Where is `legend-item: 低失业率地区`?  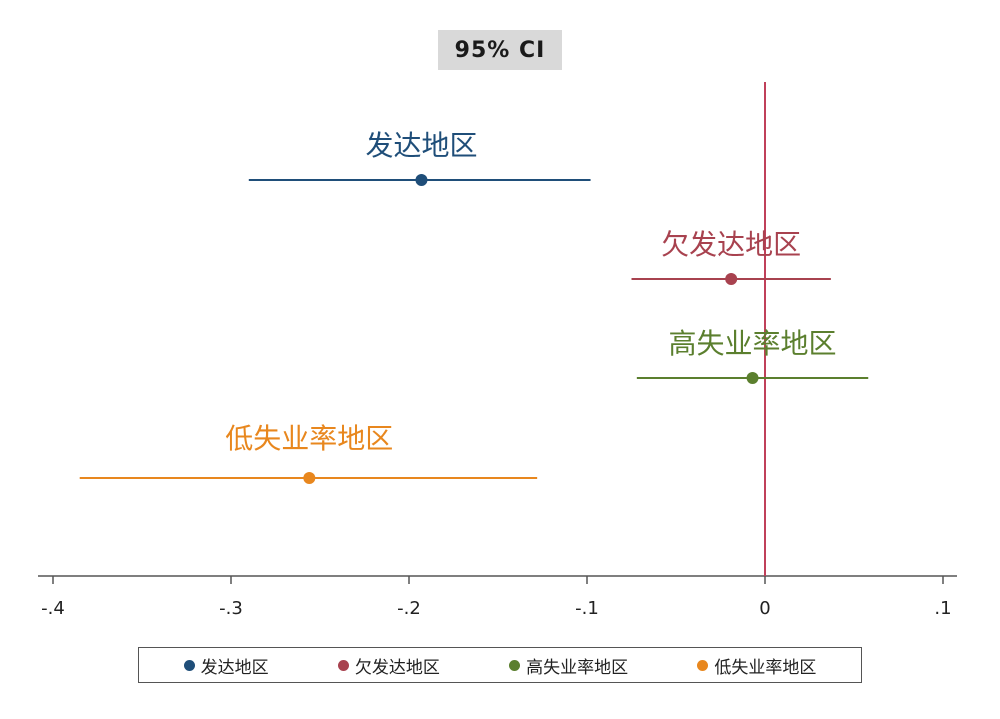
legend-item: 低失业率地区 is located at coordinates (756, 665).